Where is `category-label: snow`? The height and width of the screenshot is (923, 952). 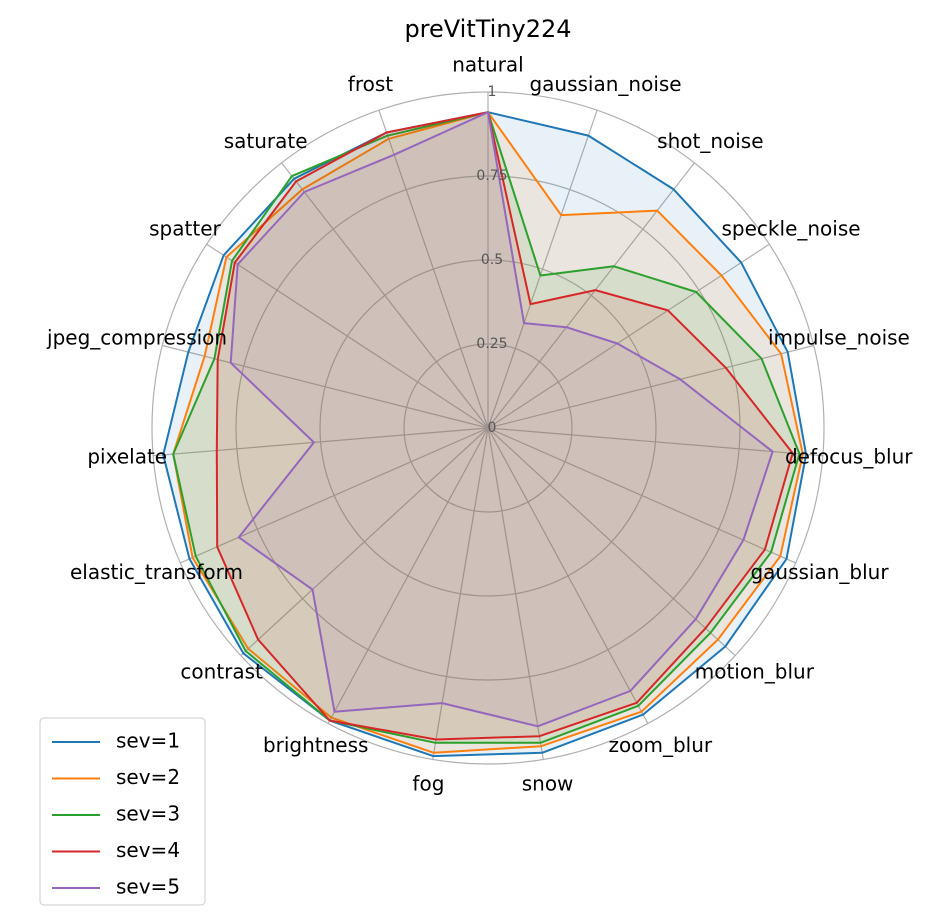
category-label: snow is located at coordinates (548, 784).